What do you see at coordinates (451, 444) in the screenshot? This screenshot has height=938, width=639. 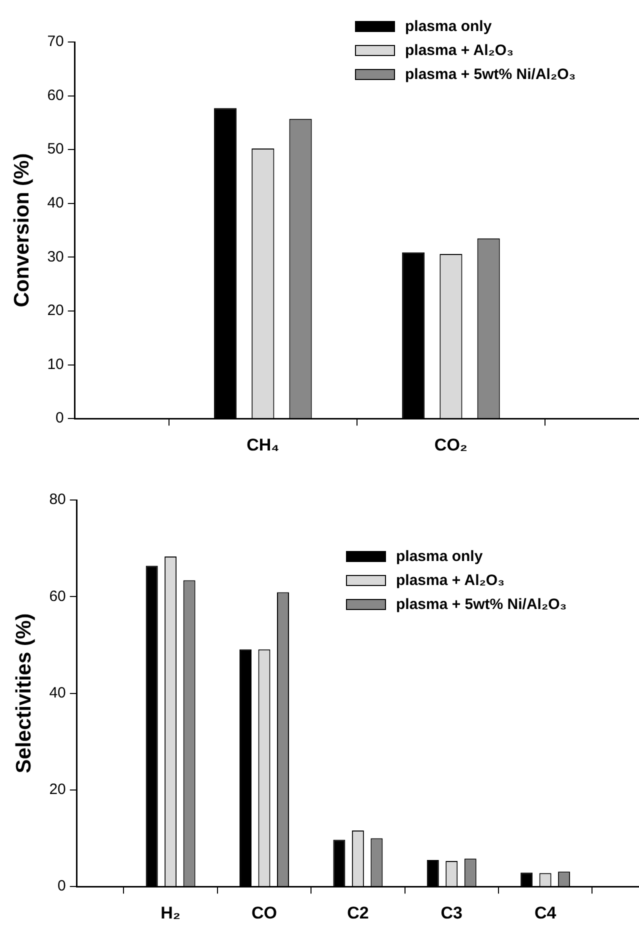 I see `x-tick-label: CO₂` at bounding box center [451, 444].